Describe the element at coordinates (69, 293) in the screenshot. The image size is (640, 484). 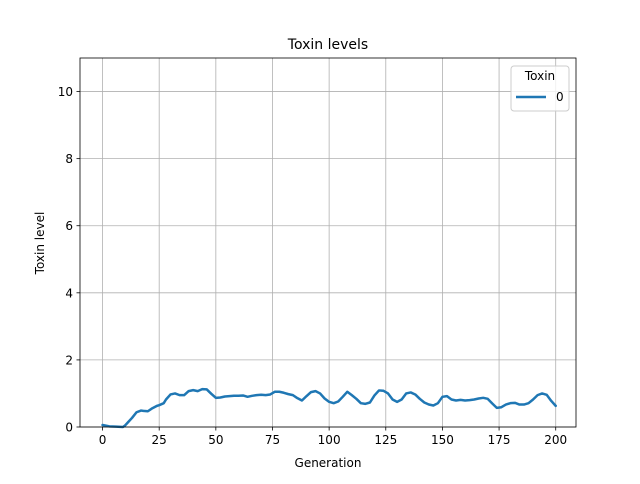
I see `y-tick-label: 4` at that location.